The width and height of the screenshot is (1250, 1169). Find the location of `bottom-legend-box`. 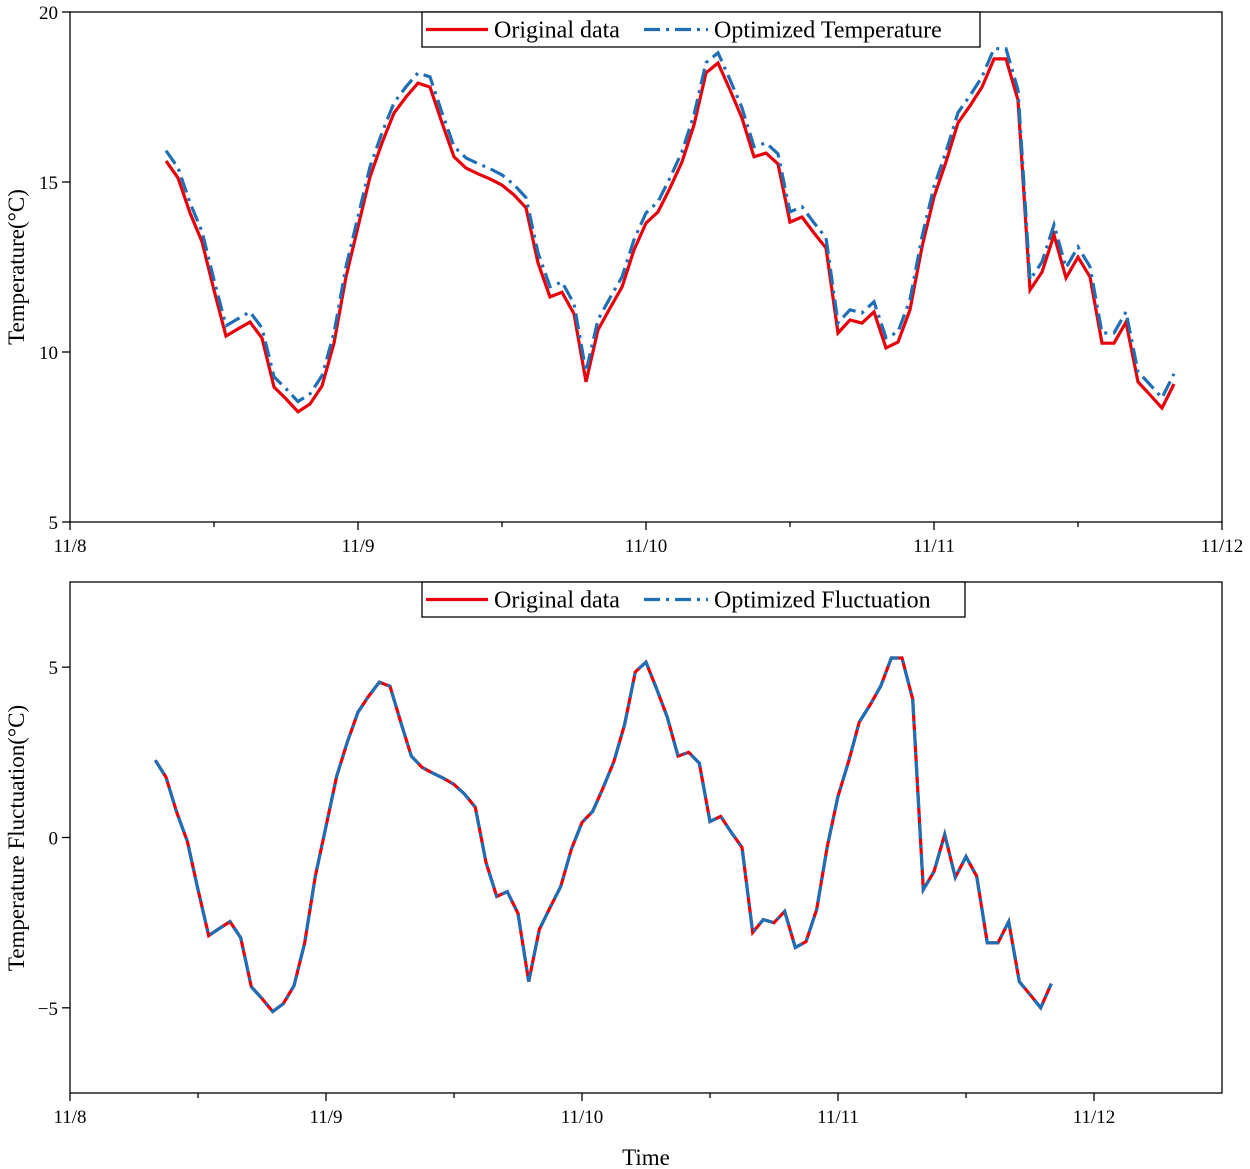

bottom-legend-box is located at coordinates (693, 599).